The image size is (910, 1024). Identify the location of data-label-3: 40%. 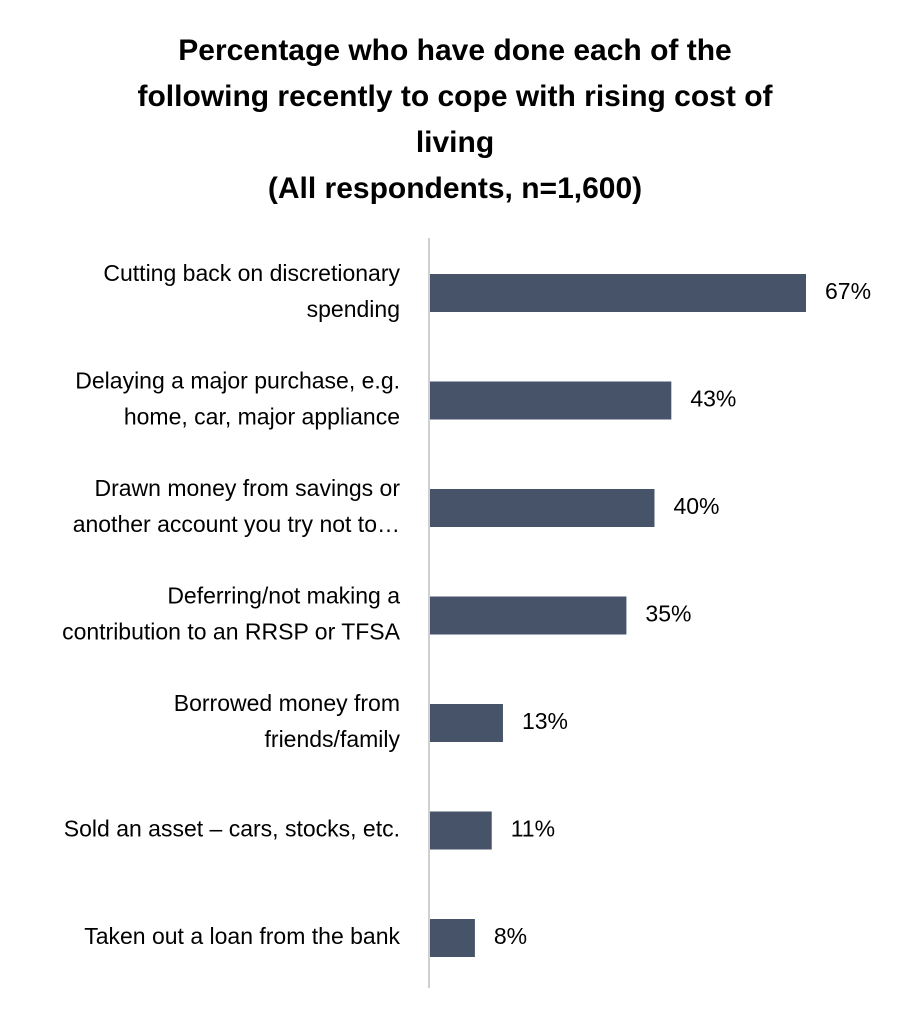
(696, 506).